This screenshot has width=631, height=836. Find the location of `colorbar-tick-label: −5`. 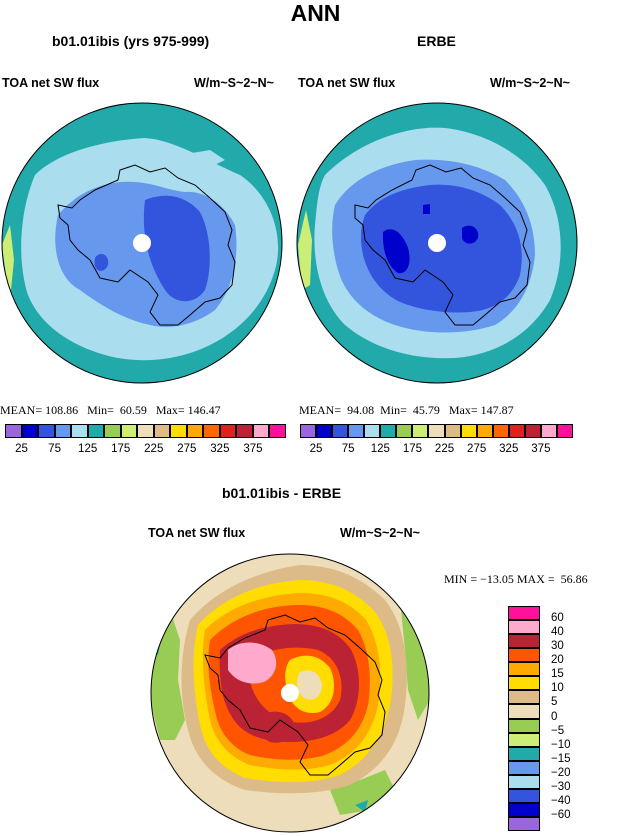

colorbar-tick-label: −5 is located at coordinates (558, 730).